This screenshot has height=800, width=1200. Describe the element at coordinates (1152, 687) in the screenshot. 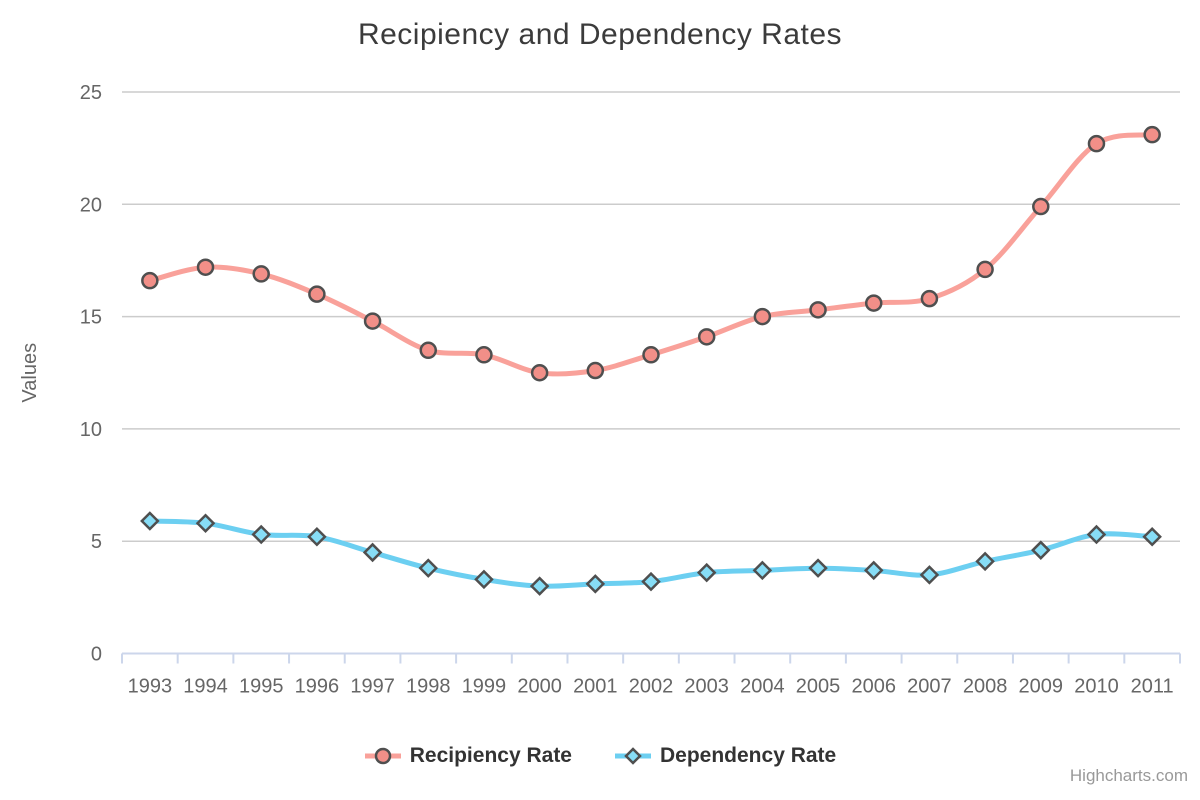

I see `x-axis-tick-label: 2011` at that location.